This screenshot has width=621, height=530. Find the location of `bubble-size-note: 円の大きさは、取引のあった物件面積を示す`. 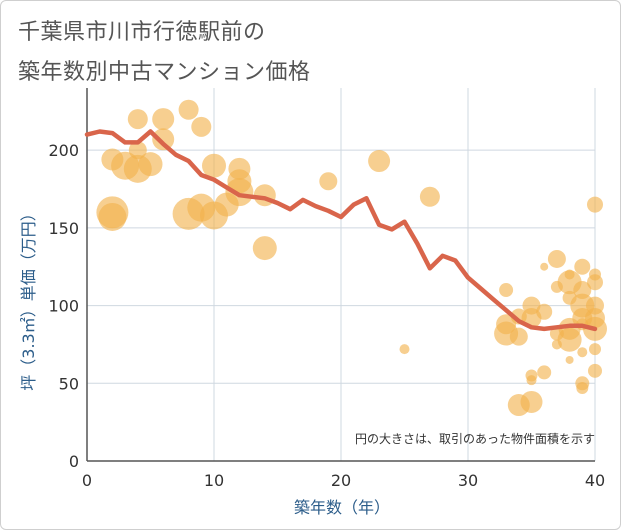

bubble-size-note: 円の大きさは、取引のあった物件面積を示す is located at coordinates (475, 438).